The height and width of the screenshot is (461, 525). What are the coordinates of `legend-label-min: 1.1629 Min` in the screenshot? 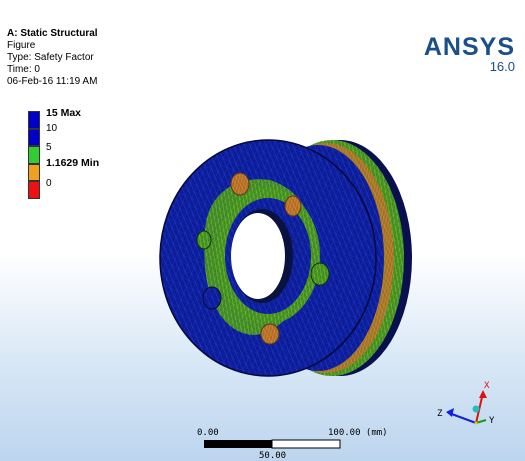 It's located at (73, 163).